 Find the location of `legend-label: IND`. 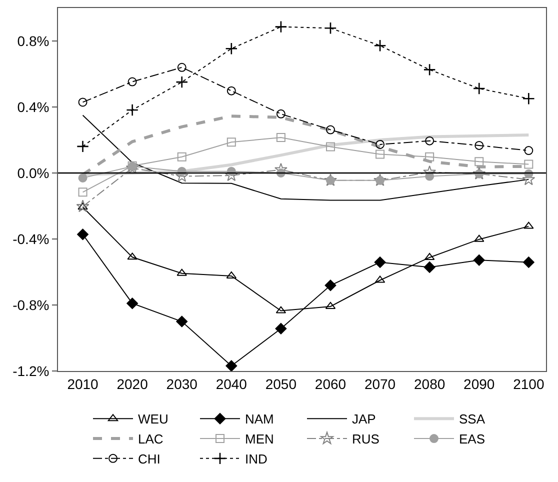

legend-label: IND is located at coordinates (256, 458).